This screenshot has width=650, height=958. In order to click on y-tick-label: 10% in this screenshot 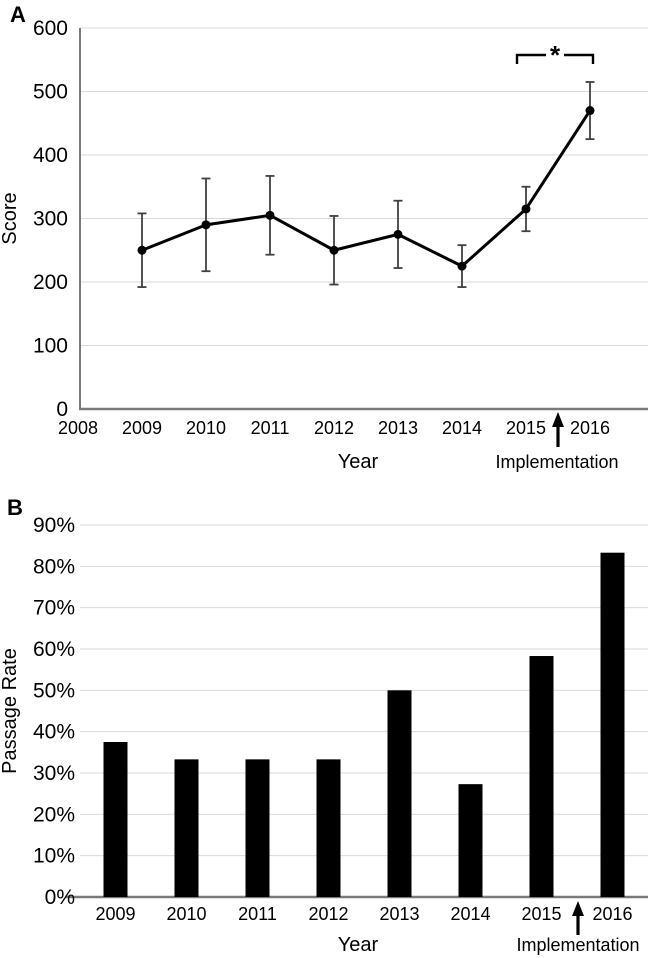, I will do `click(54, 856)`.